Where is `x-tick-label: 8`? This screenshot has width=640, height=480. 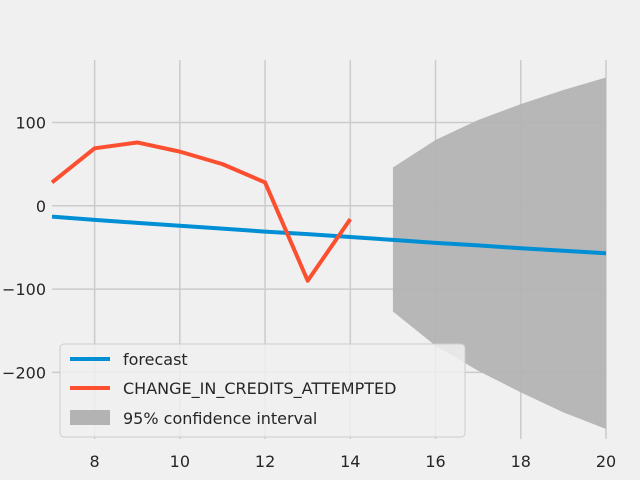
x-tick-label: 8 is located at coordinates (95, 461).